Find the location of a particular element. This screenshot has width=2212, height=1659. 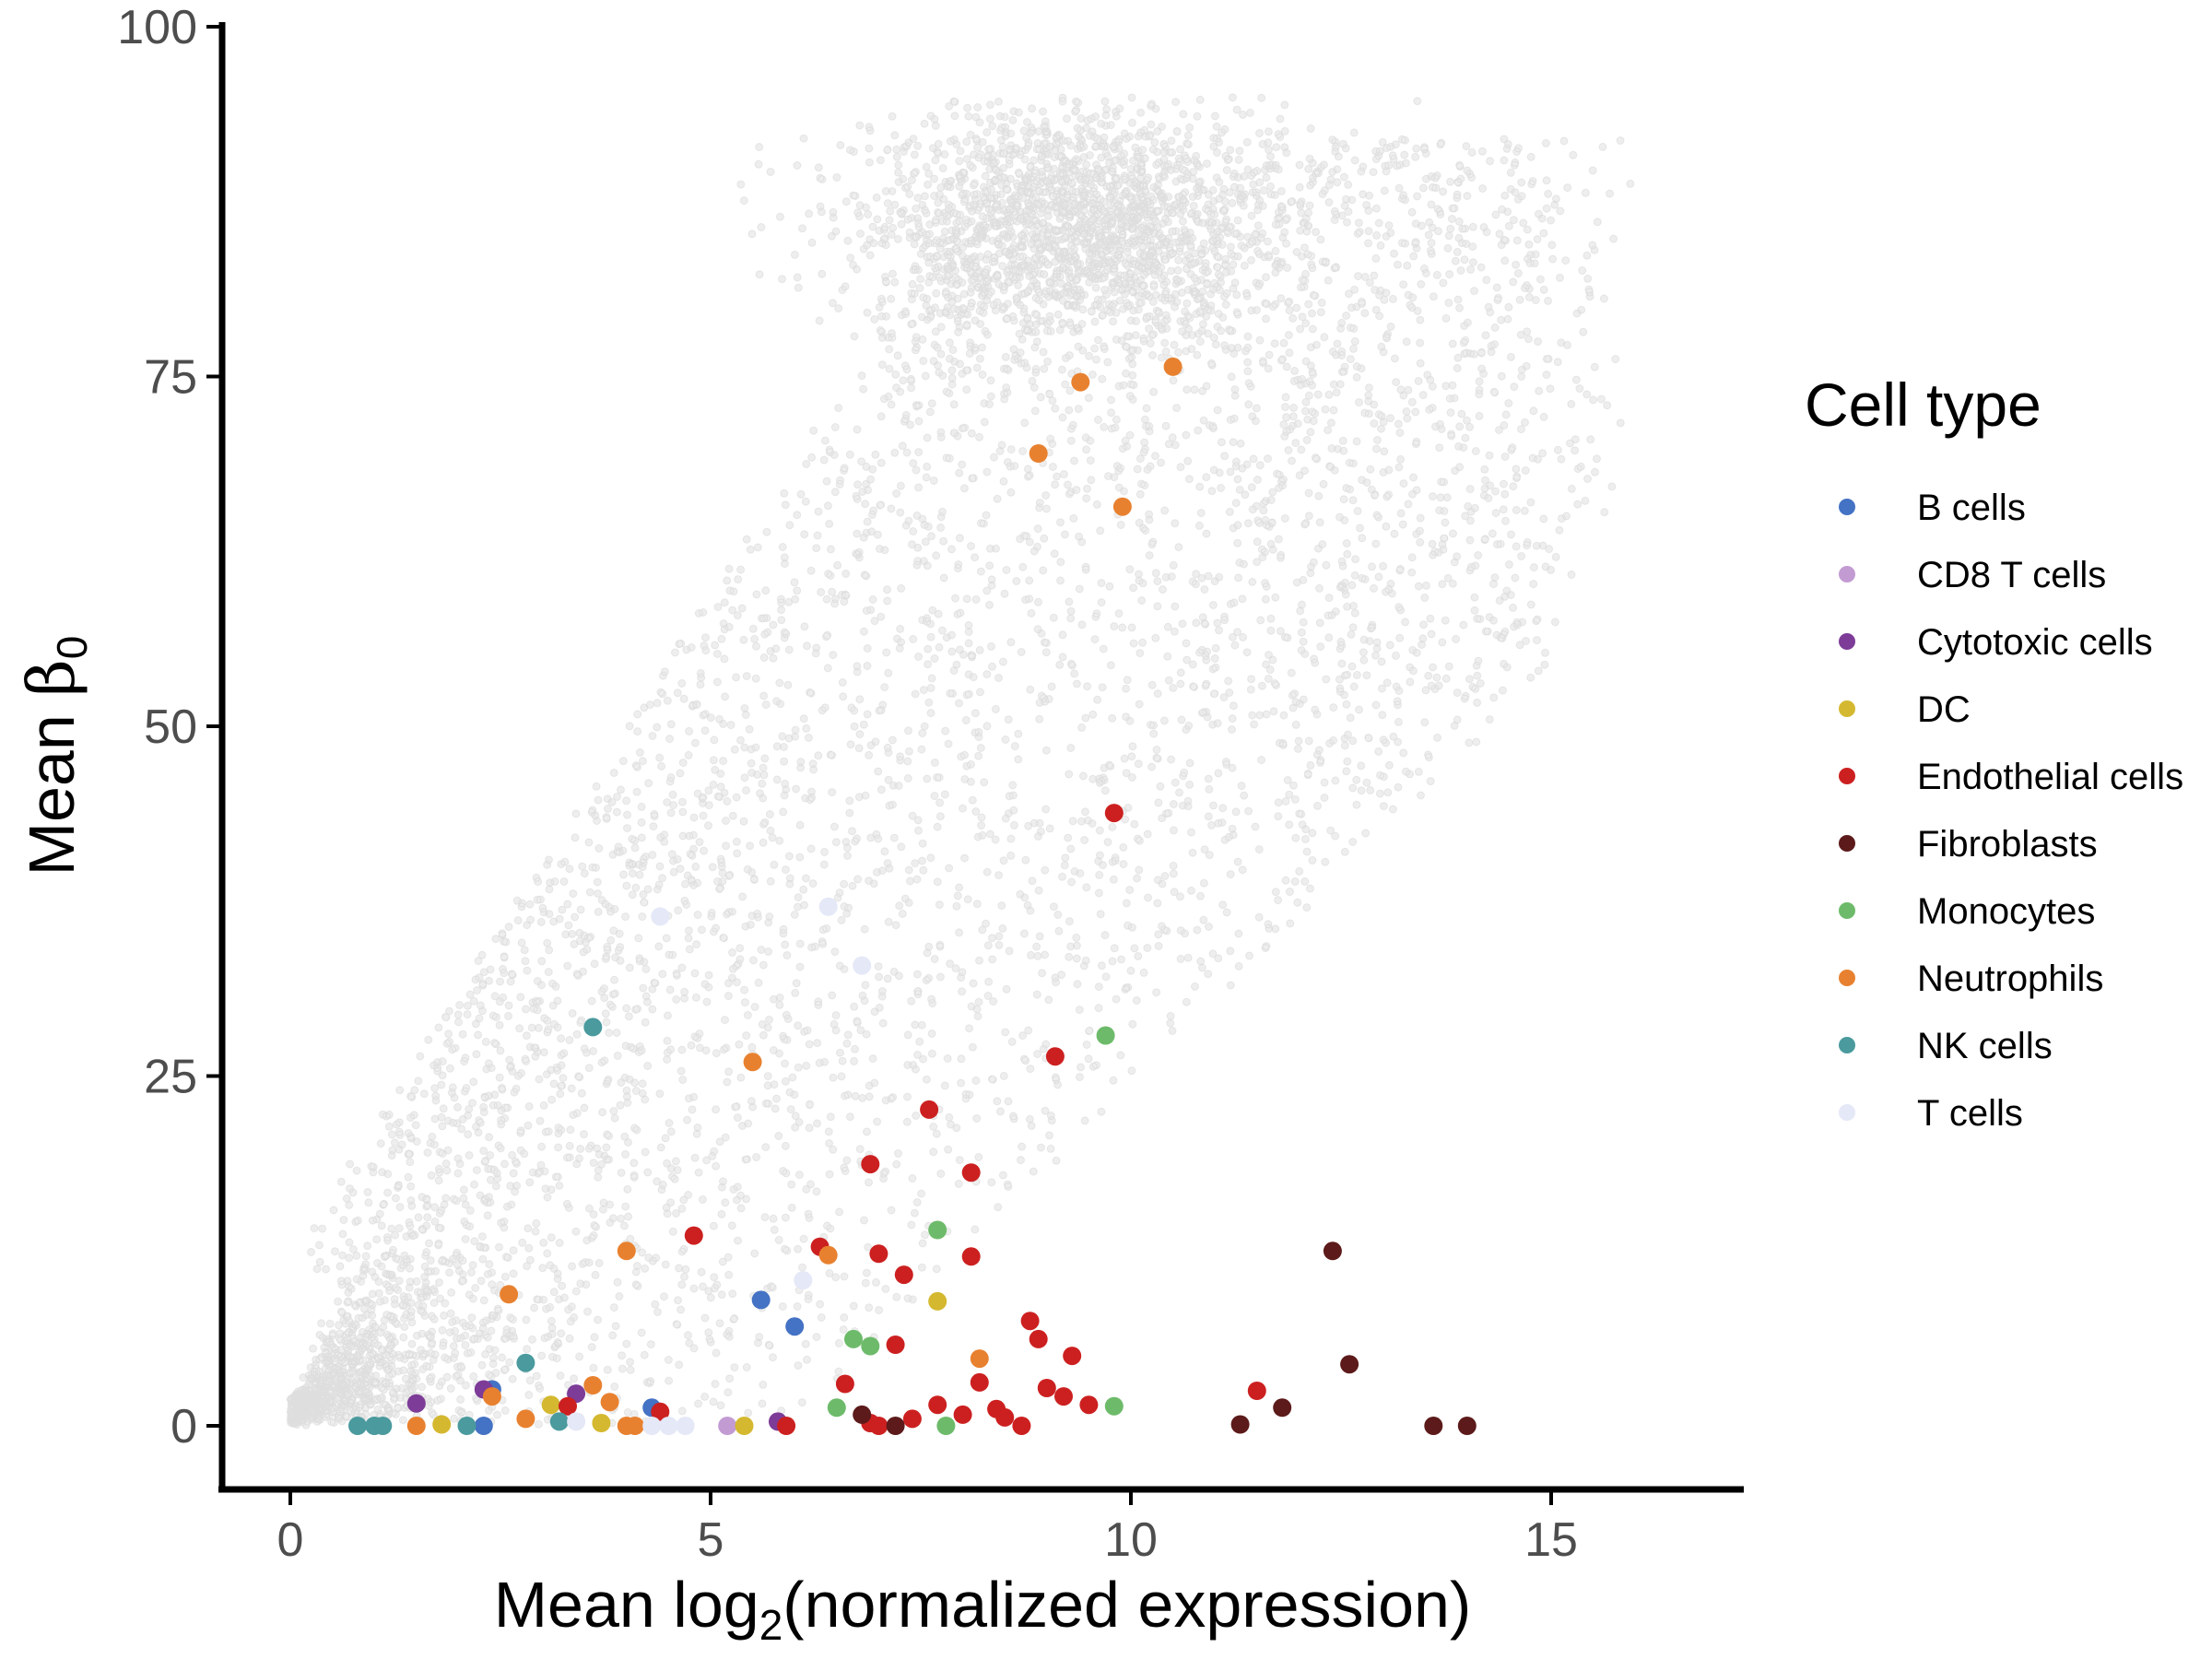

y-tick-label: 75 is located at coordinates (170, 378).